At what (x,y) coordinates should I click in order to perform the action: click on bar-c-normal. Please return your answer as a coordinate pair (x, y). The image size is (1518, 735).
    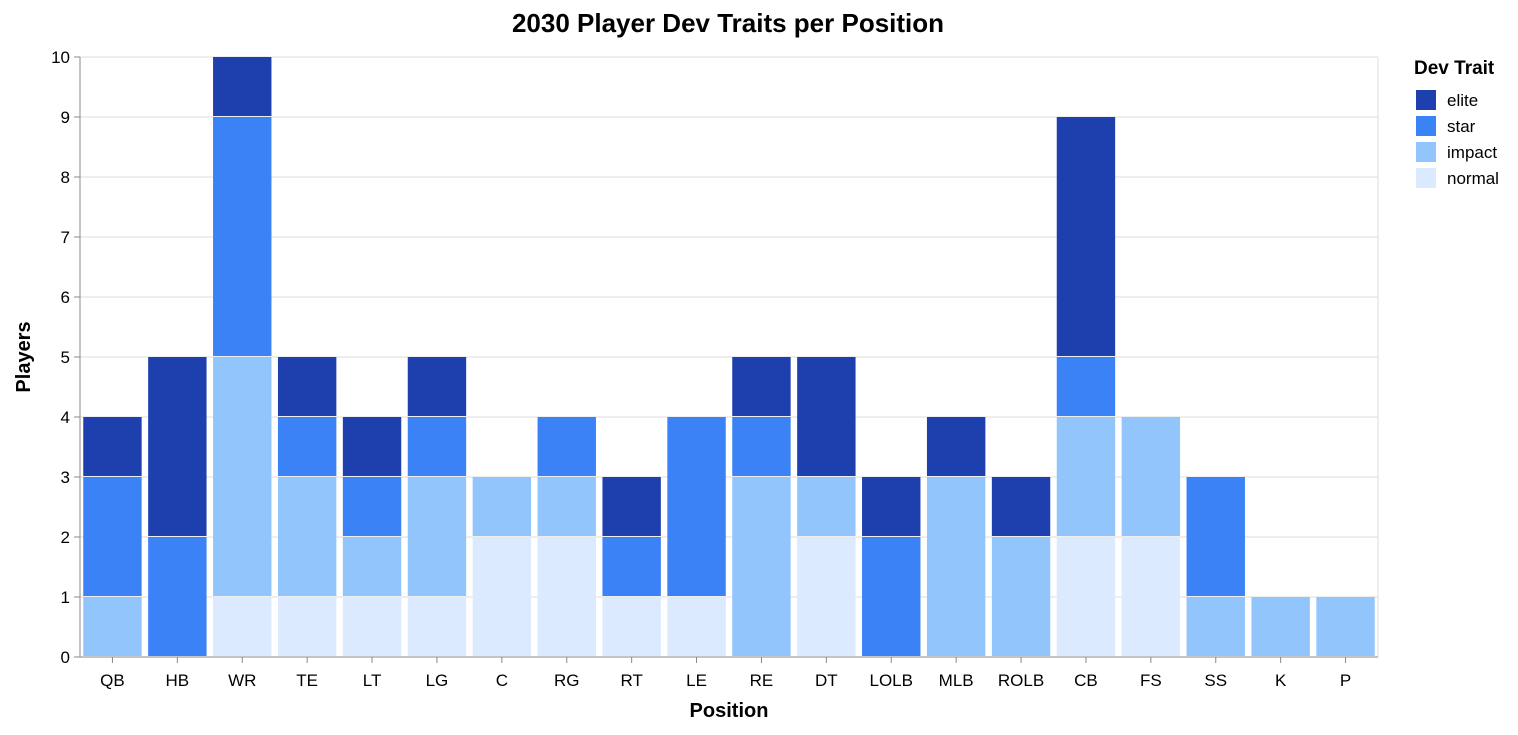
    Looking at the image, I should click on (502, 596).